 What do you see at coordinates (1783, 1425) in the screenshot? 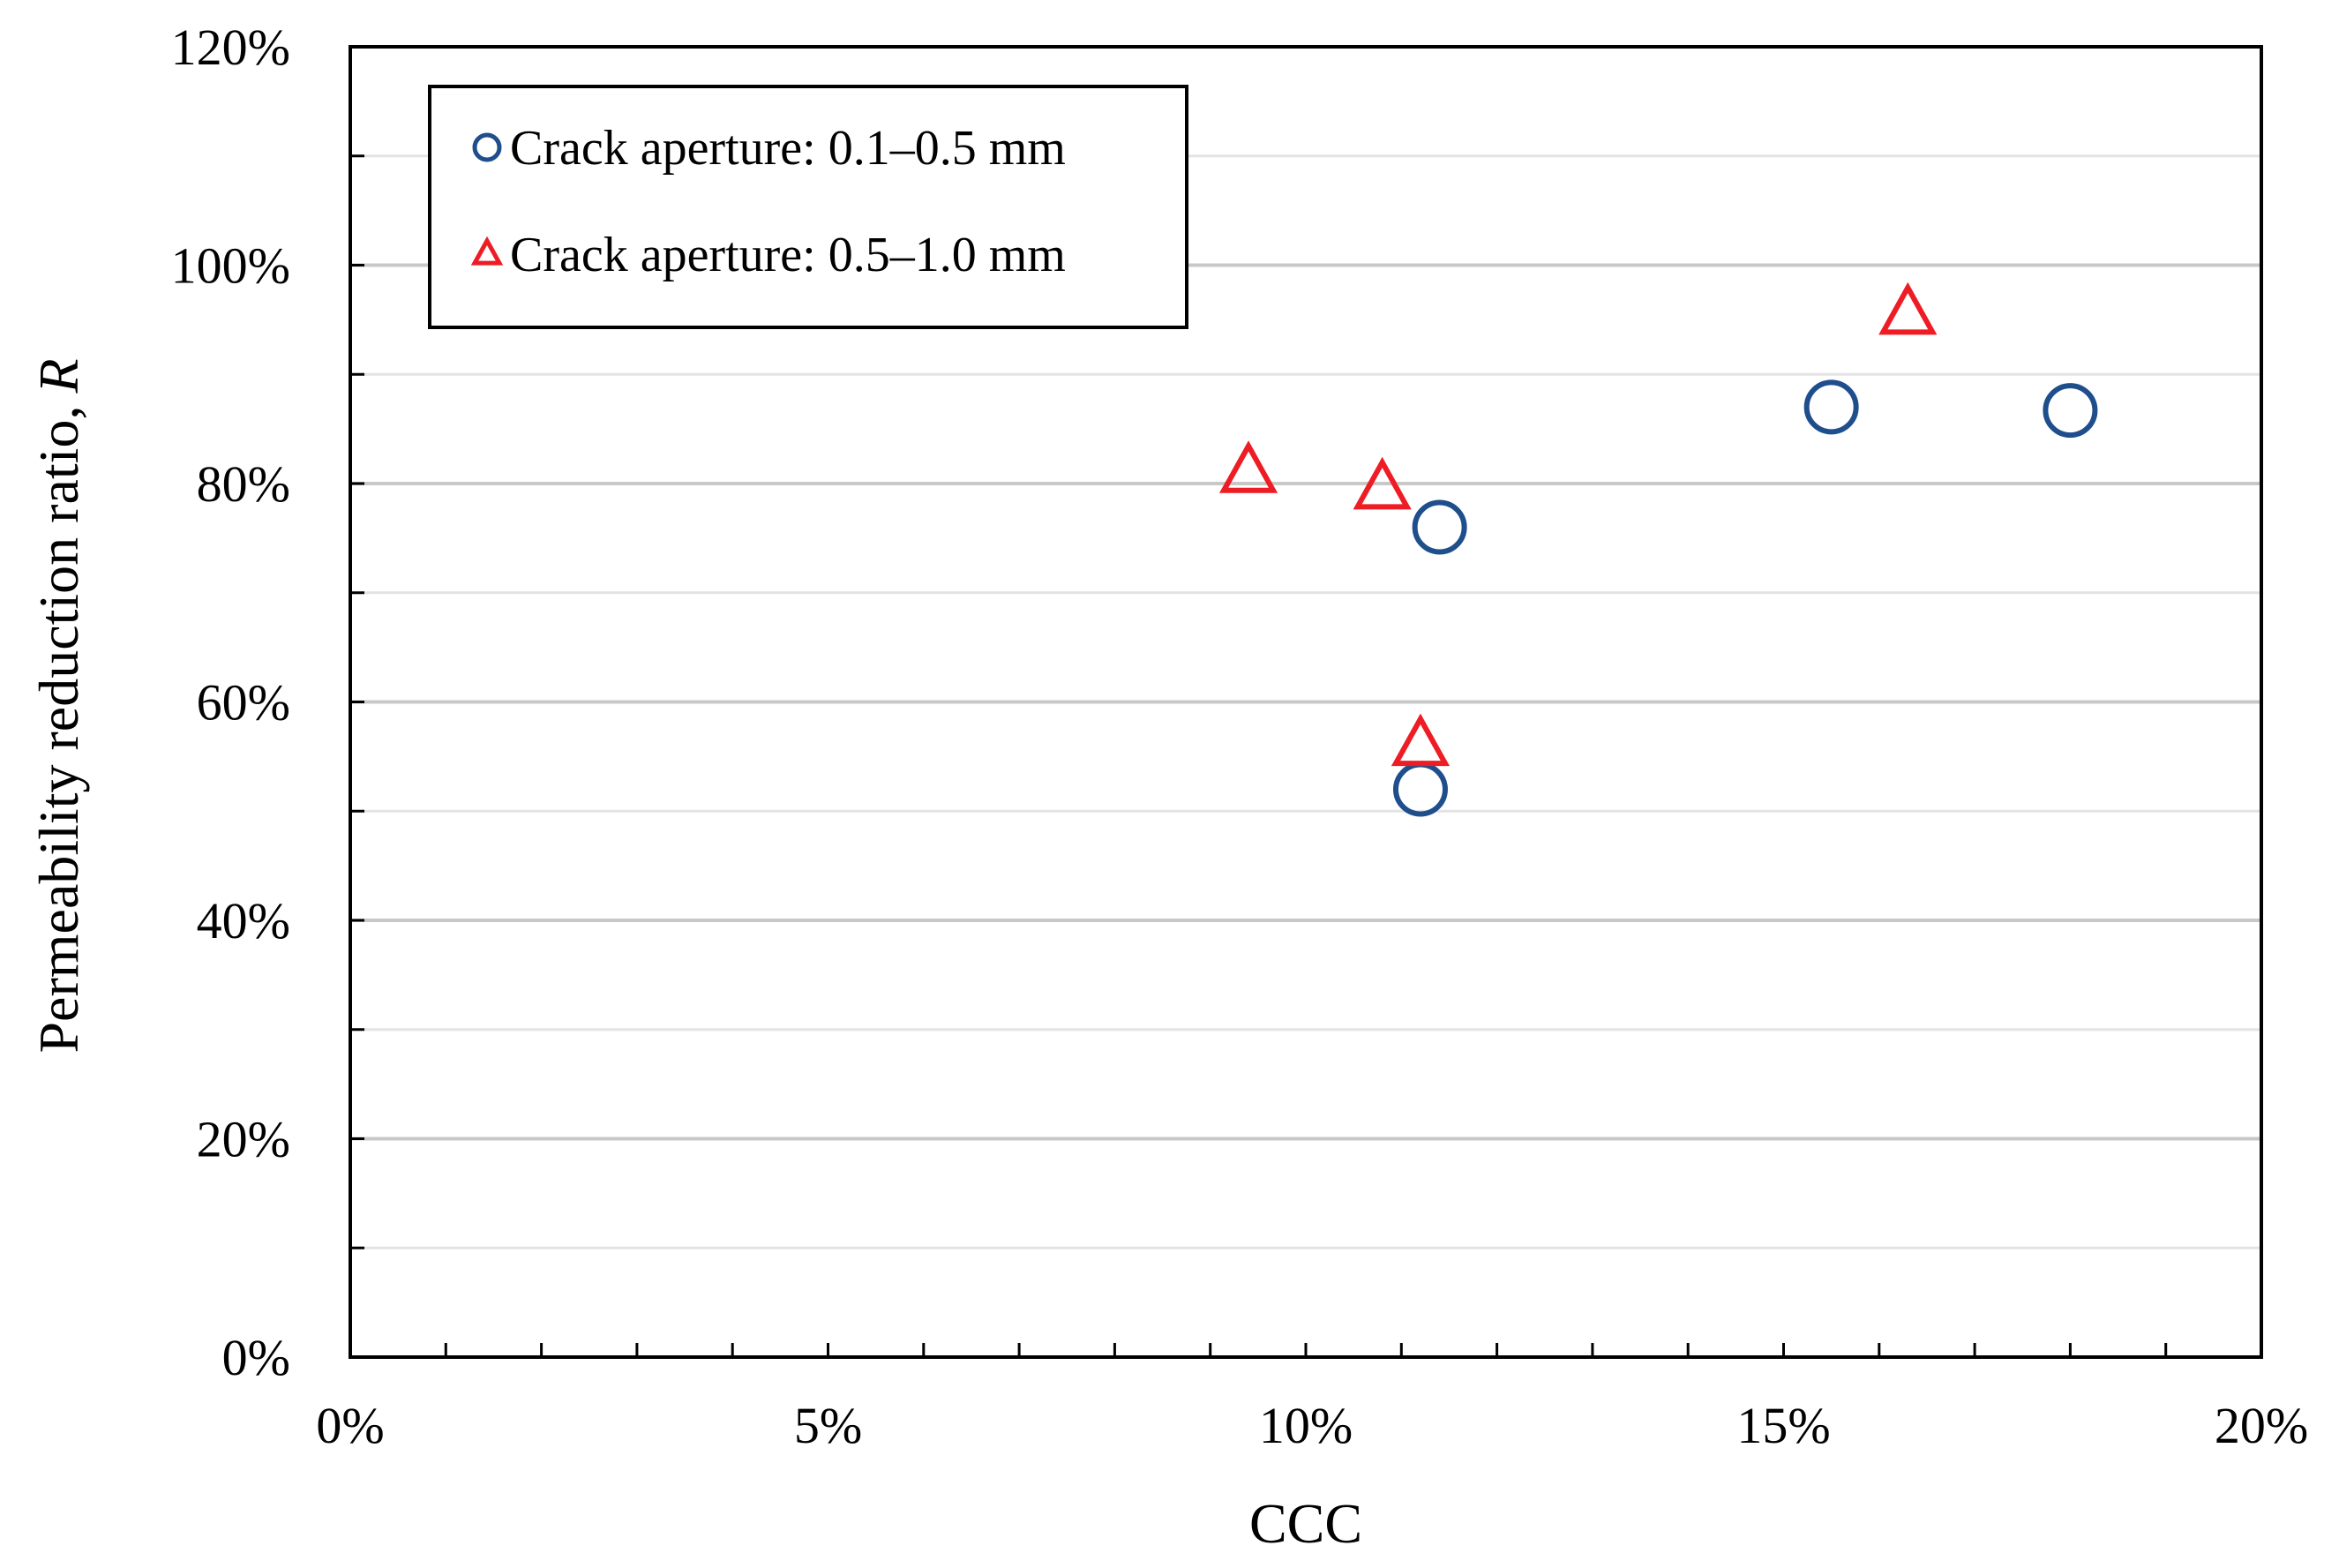
I see `x-tick-label: 15%` at bounding box center [1783, 1425].